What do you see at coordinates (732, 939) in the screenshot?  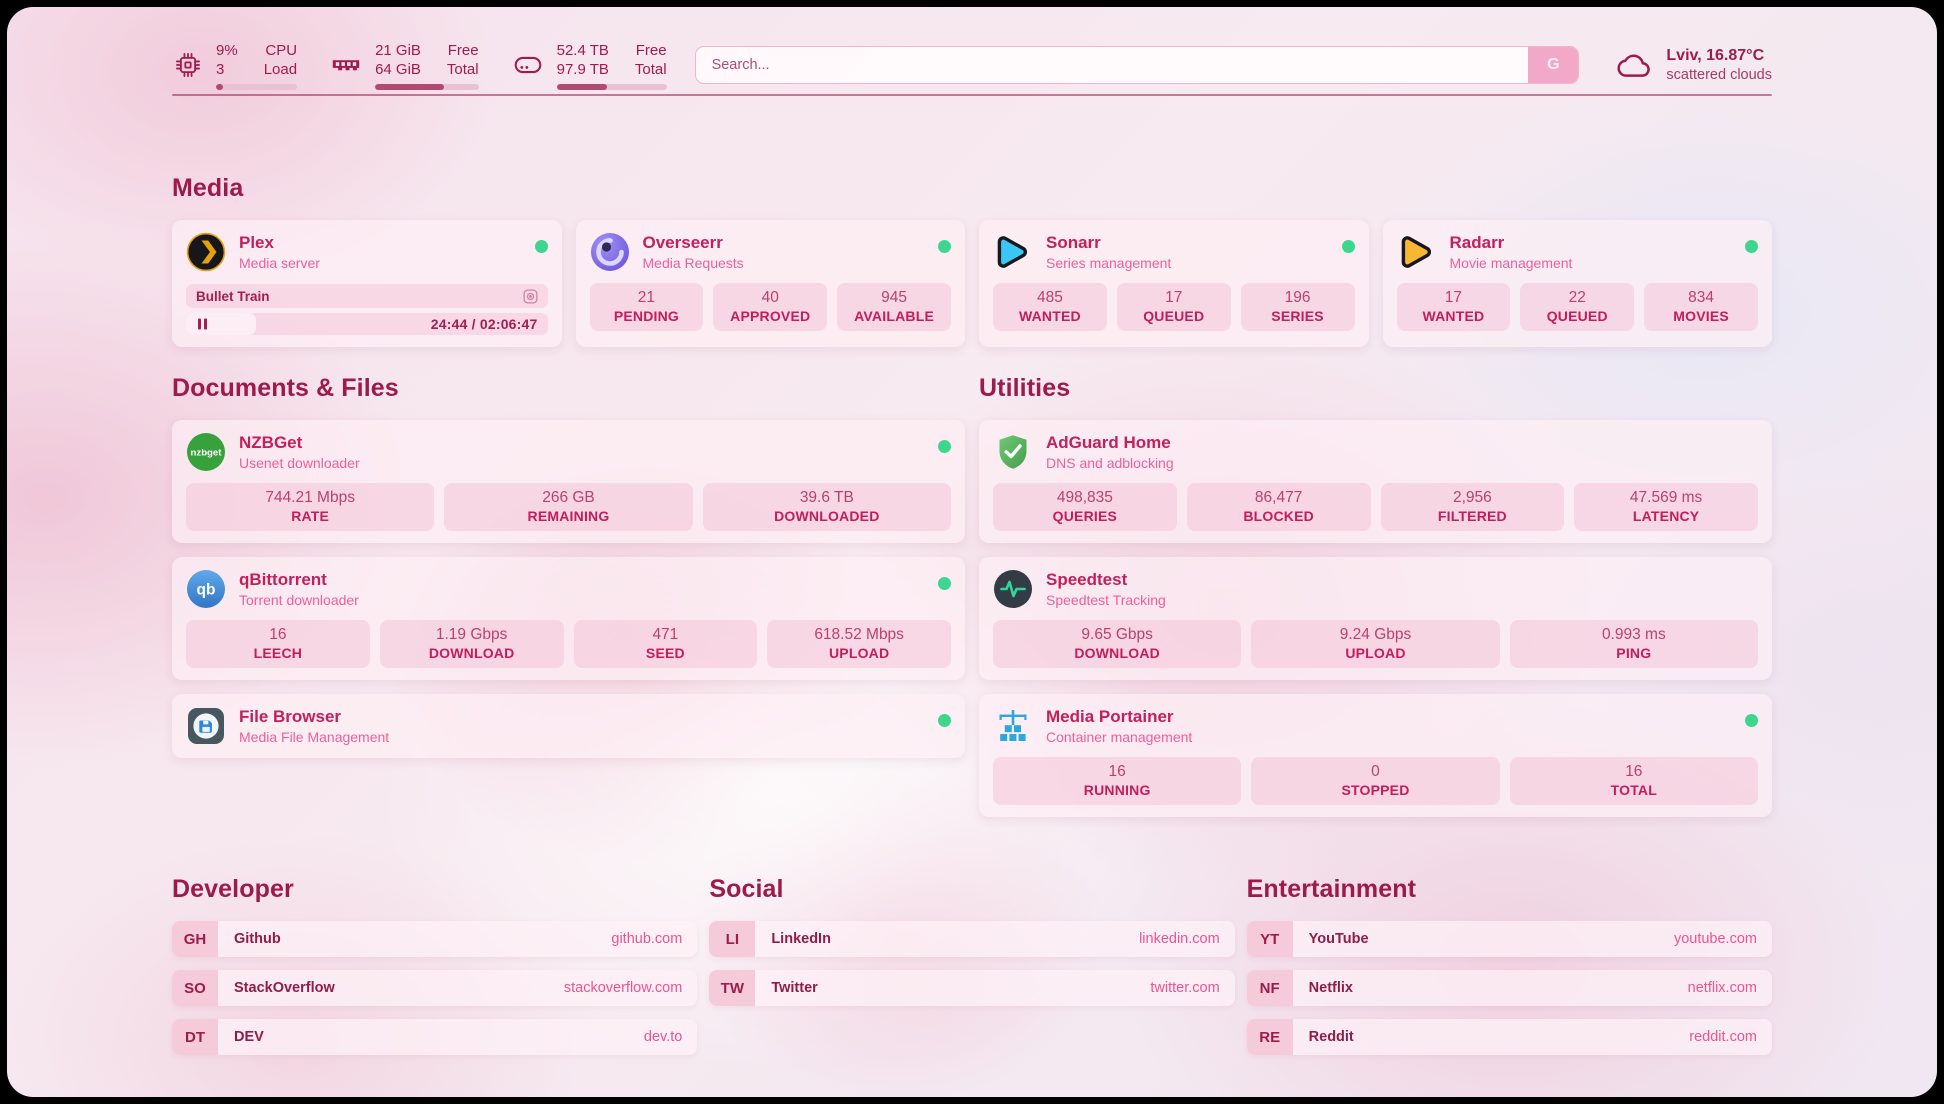 I see `link-abbr: LI` at bounding box center [732, 939].